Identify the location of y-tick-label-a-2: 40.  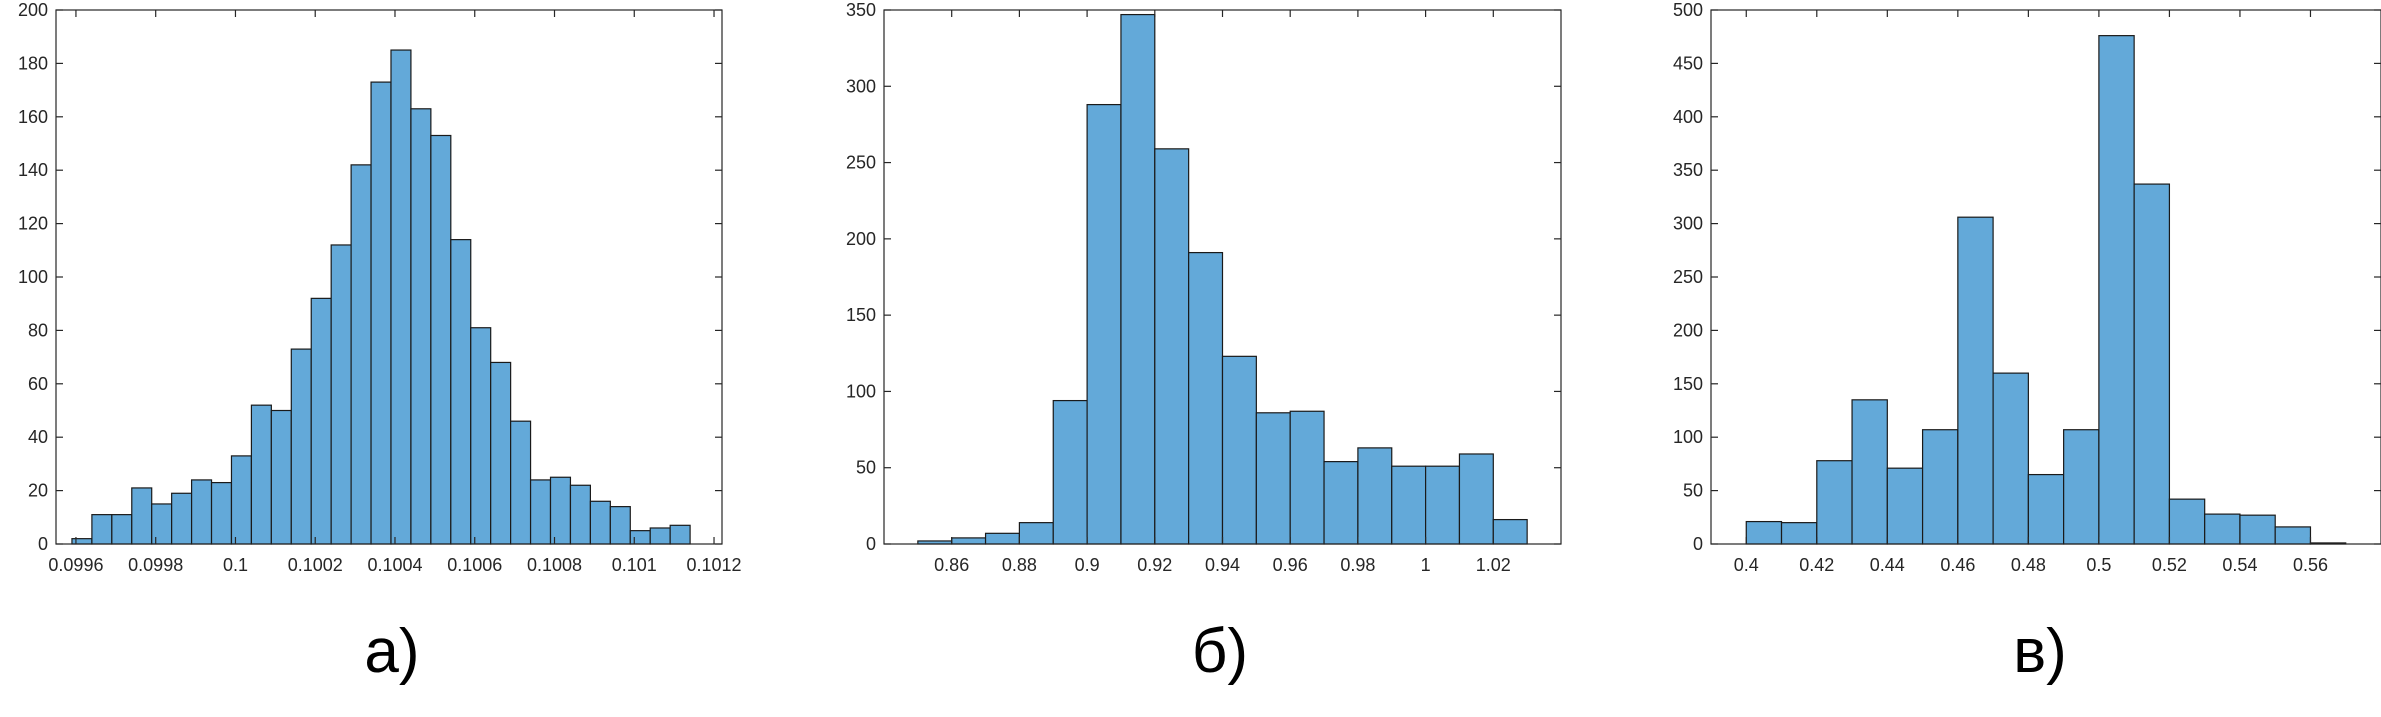
(38, 437).